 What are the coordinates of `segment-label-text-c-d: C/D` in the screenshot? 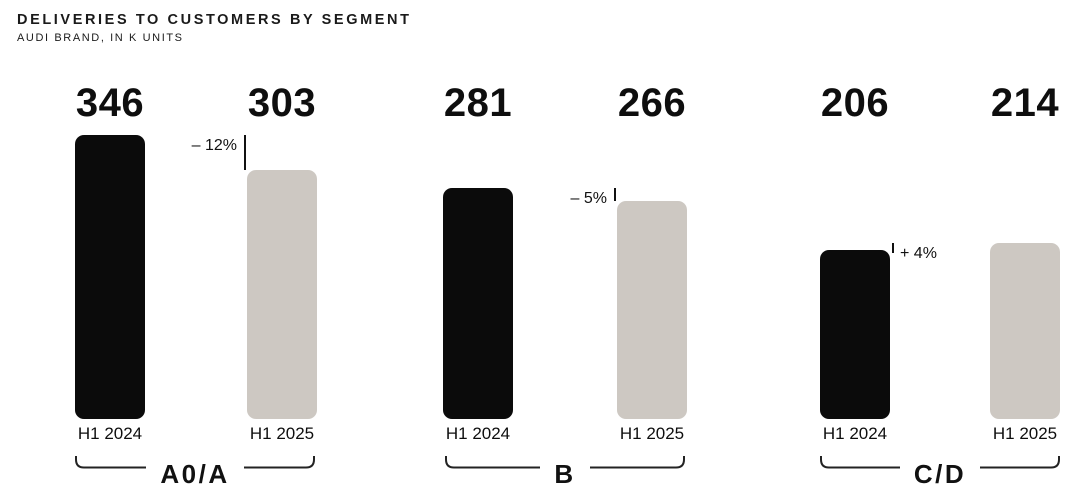 It's located at (940, 474).